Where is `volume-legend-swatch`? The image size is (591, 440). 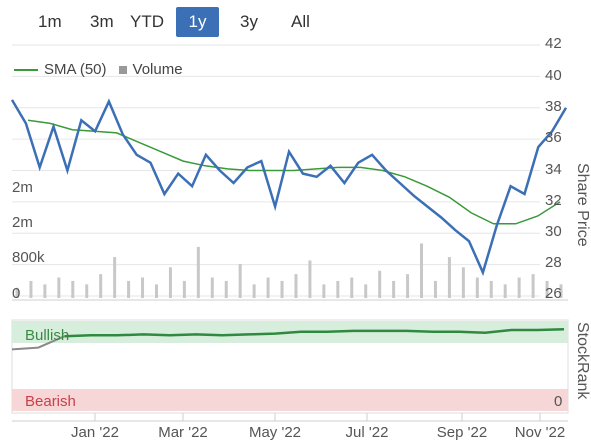 volume-legend-swatch is located at coordinates (122, 69).